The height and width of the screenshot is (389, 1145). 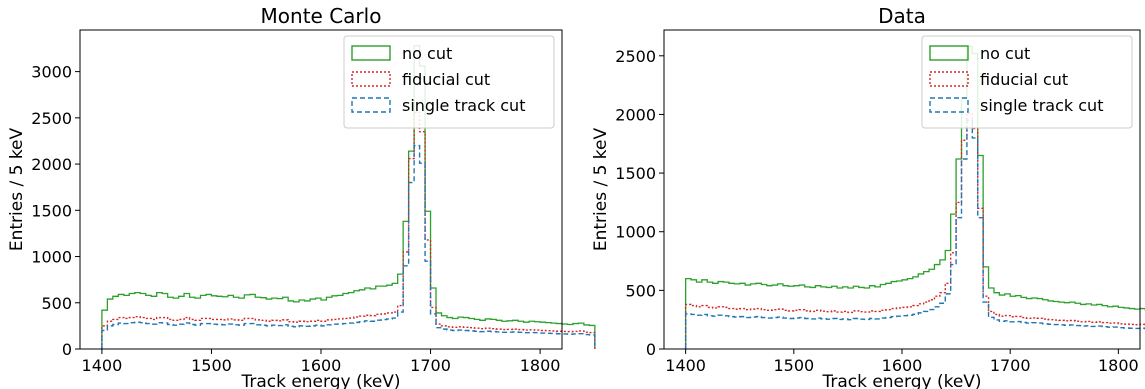 What do you see at coordinates (902, 16) in the screenshot?
I see `chart-title: Data` at bounding box center [902, 16].